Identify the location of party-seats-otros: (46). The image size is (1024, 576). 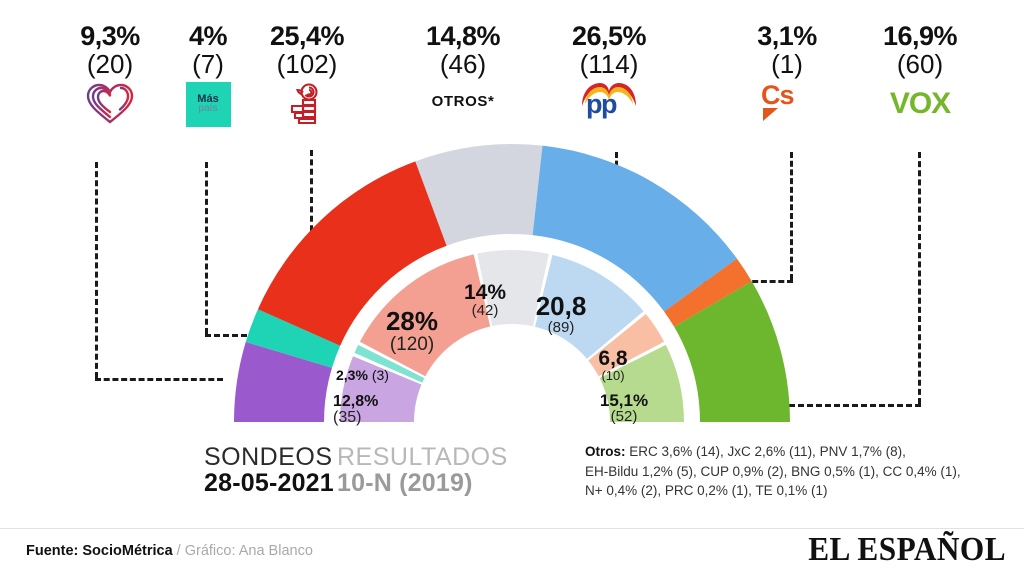
(463, 64).